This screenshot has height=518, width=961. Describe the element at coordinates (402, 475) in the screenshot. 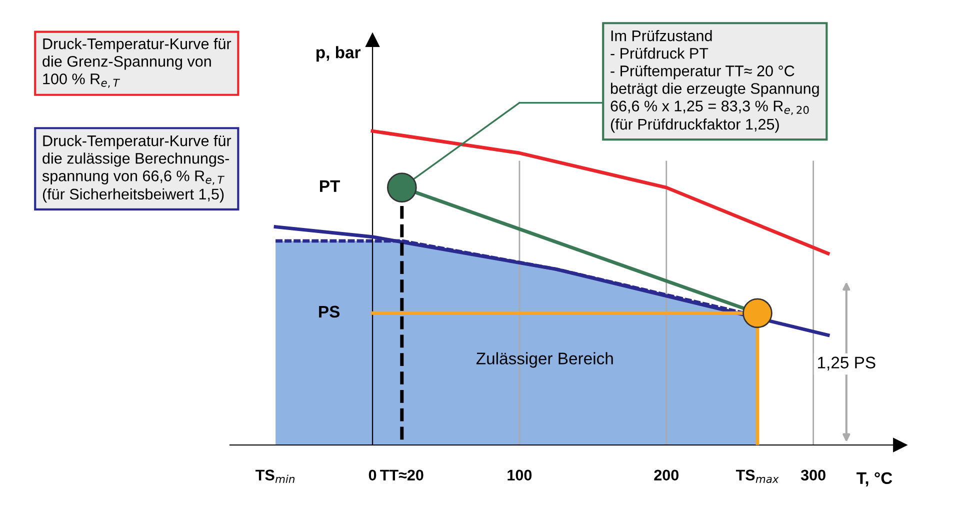

I see `x-tick-label: TT≈20` at that location.